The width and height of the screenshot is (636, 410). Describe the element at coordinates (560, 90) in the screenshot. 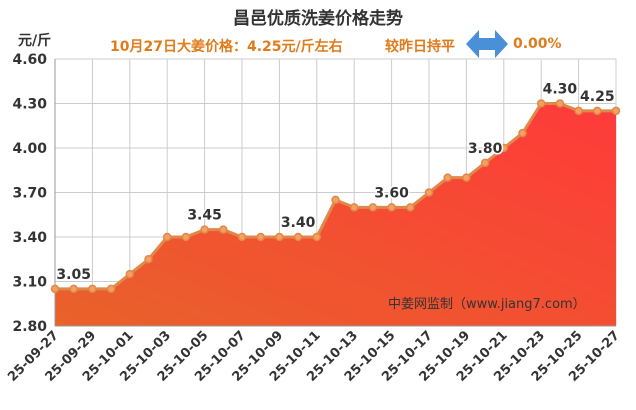

I see `data-label: 4.30` at that location.